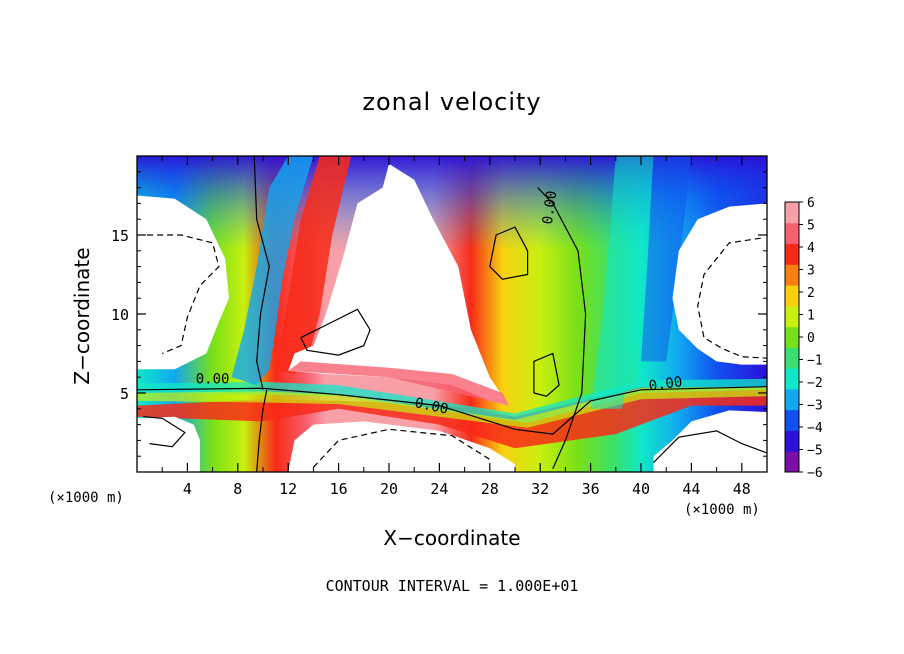  I want to click on x-tick-label: 28, so click(490, 489).